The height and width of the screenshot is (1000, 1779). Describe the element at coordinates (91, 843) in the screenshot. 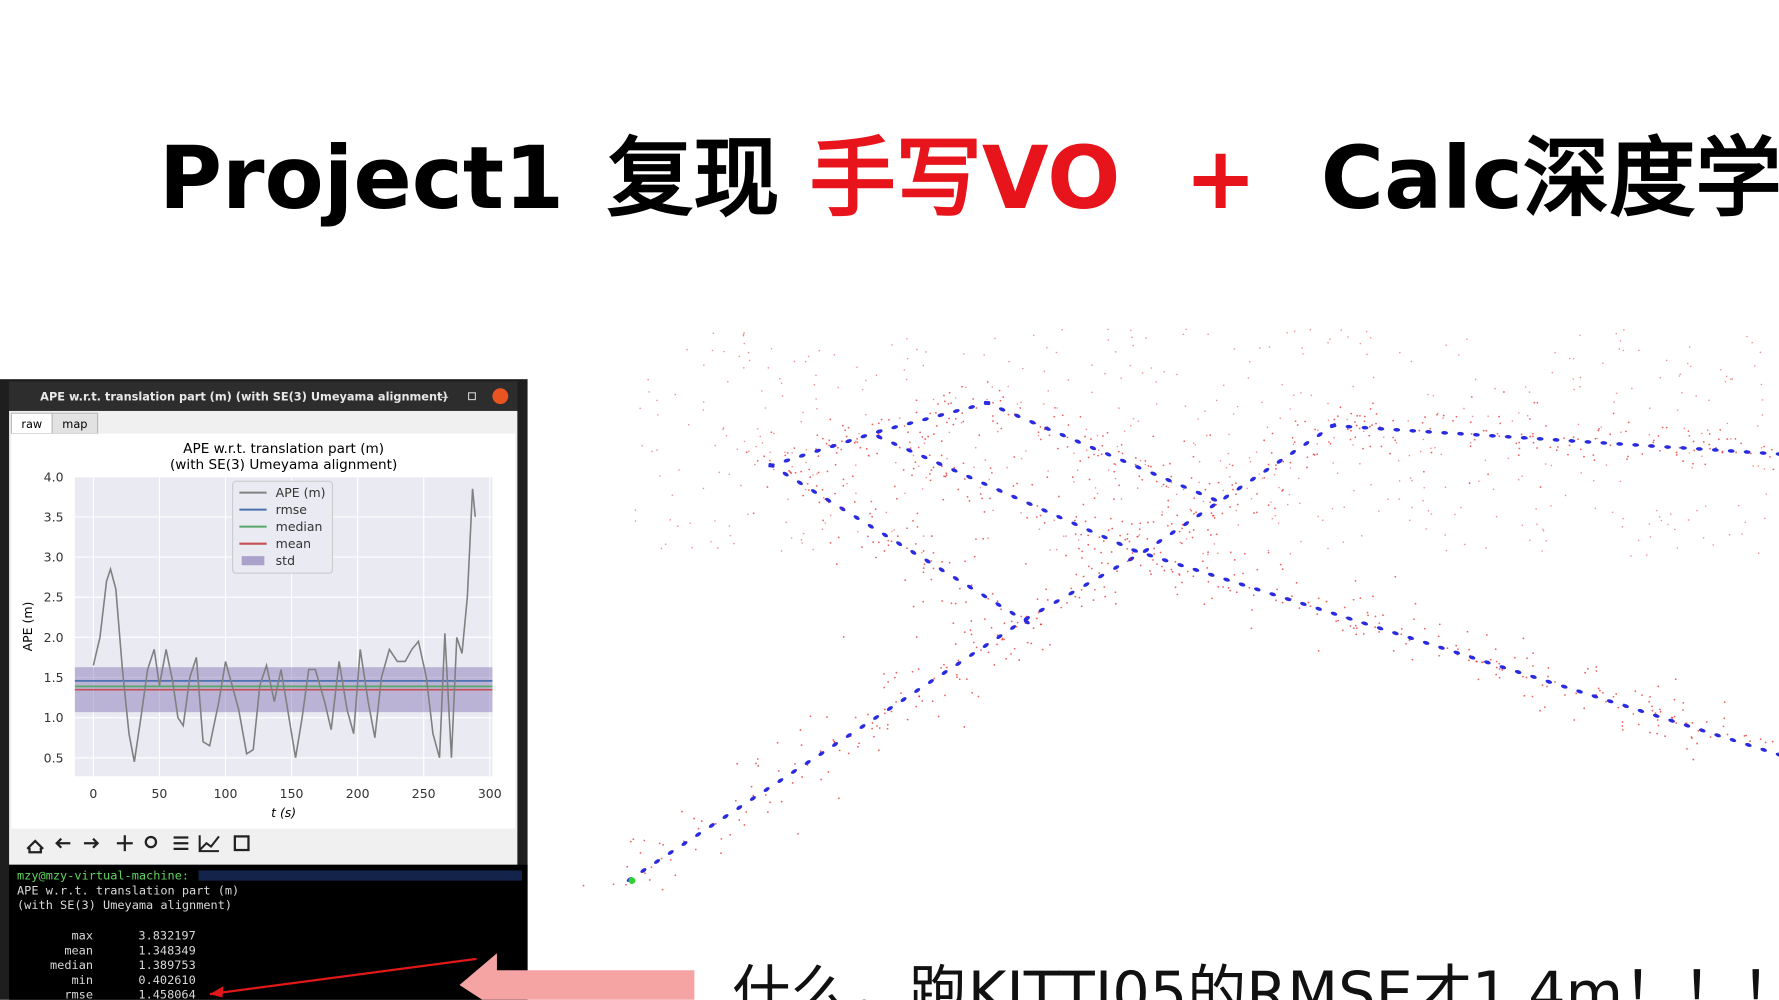

I see `forward-icon` at that location.